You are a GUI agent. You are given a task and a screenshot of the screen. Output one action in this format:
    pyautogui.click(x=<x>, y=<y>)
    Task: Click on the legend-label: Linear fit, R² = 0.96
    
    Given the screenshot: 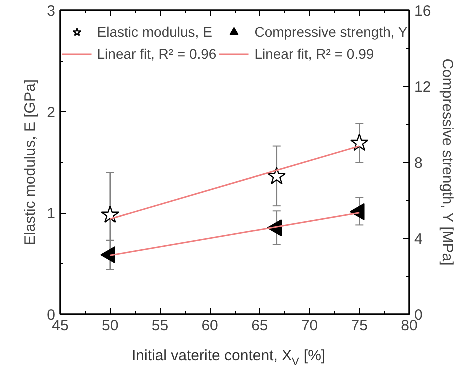 What is the action you would take?
    pyautogui.click(x=157, y=54)
    